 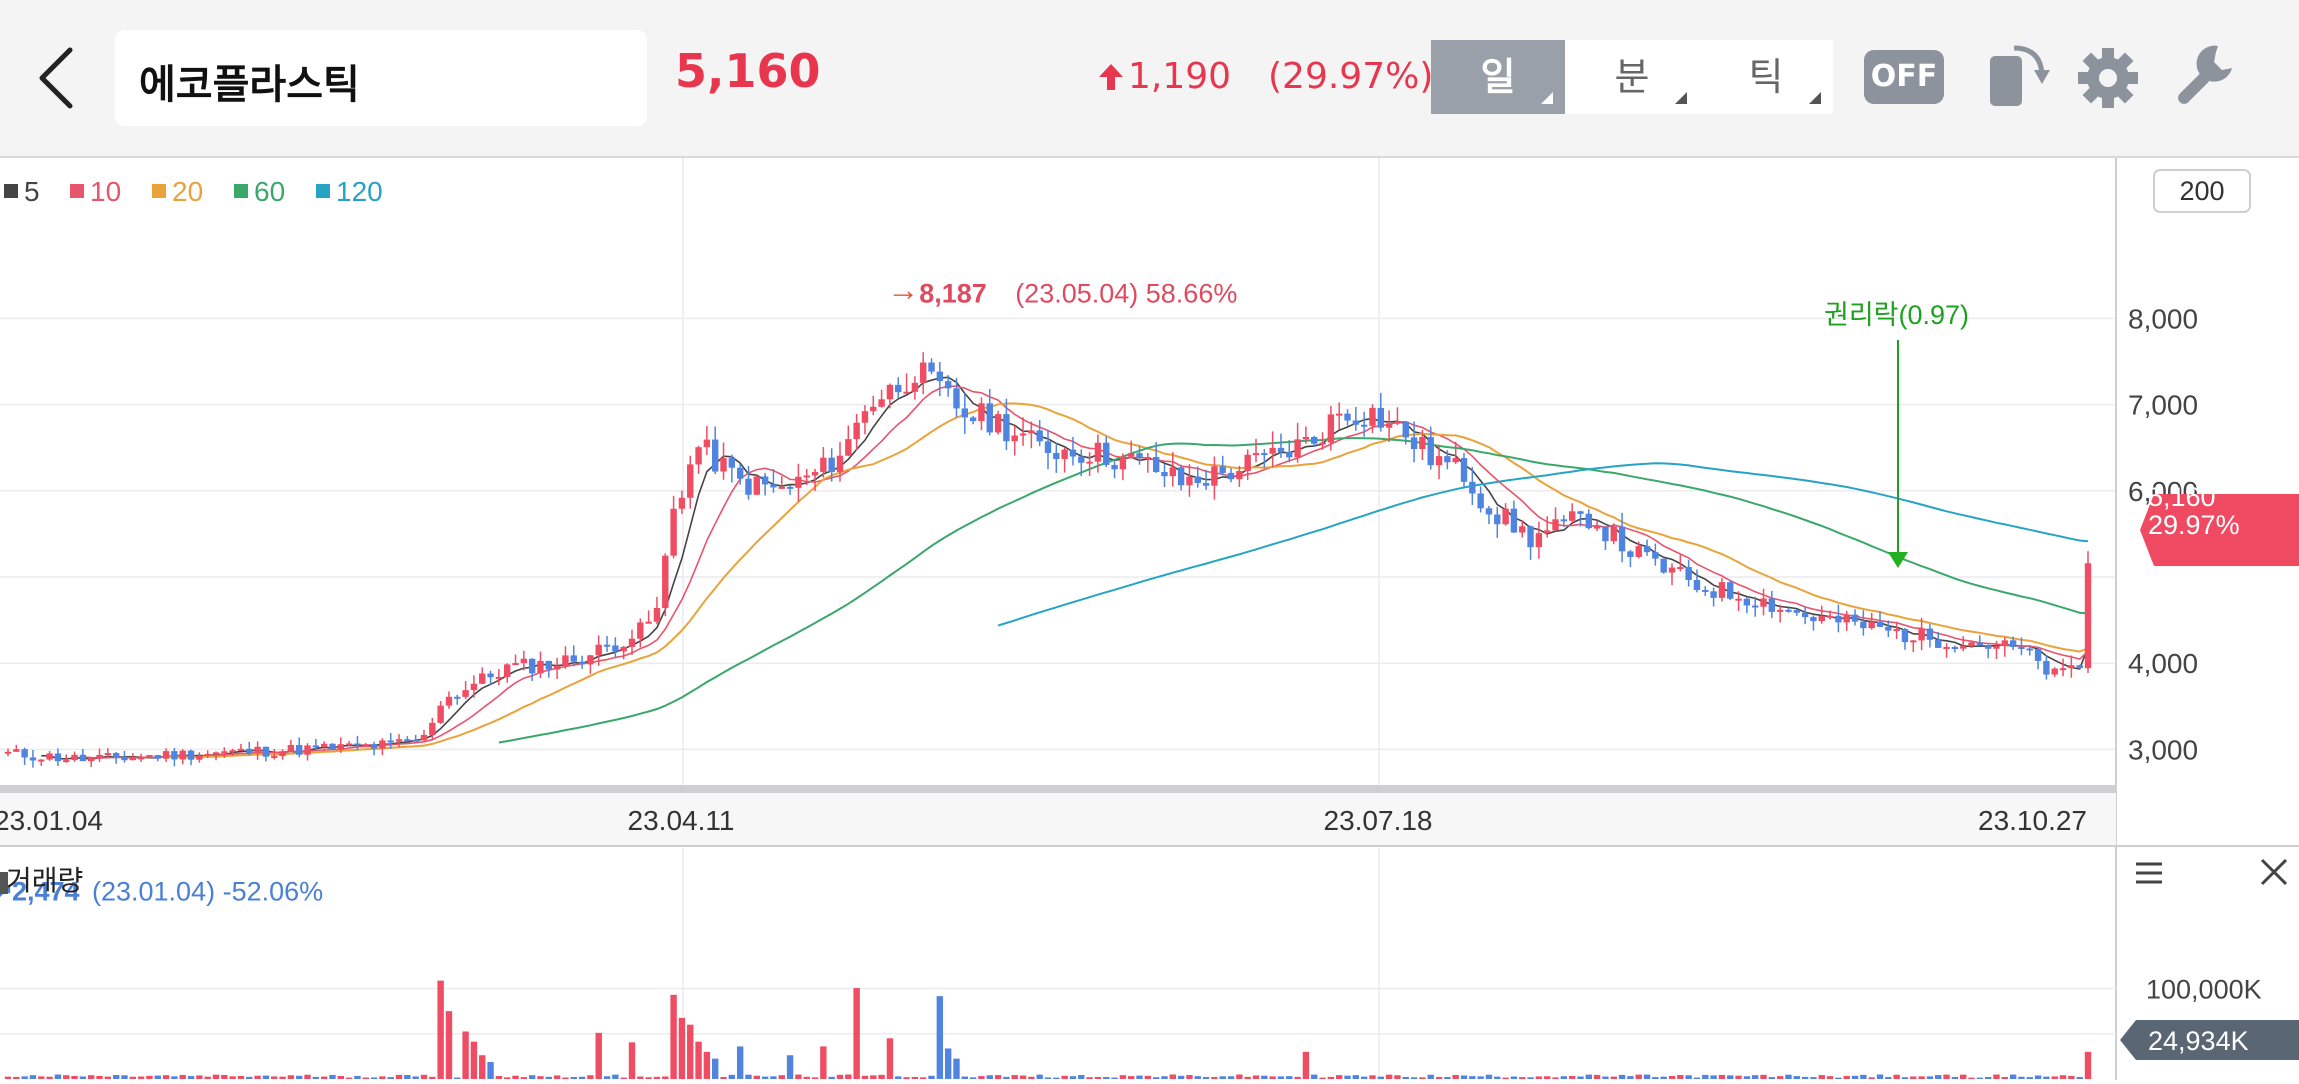 I want to click on event-marker-arrow, so click(x=1898, y=560).